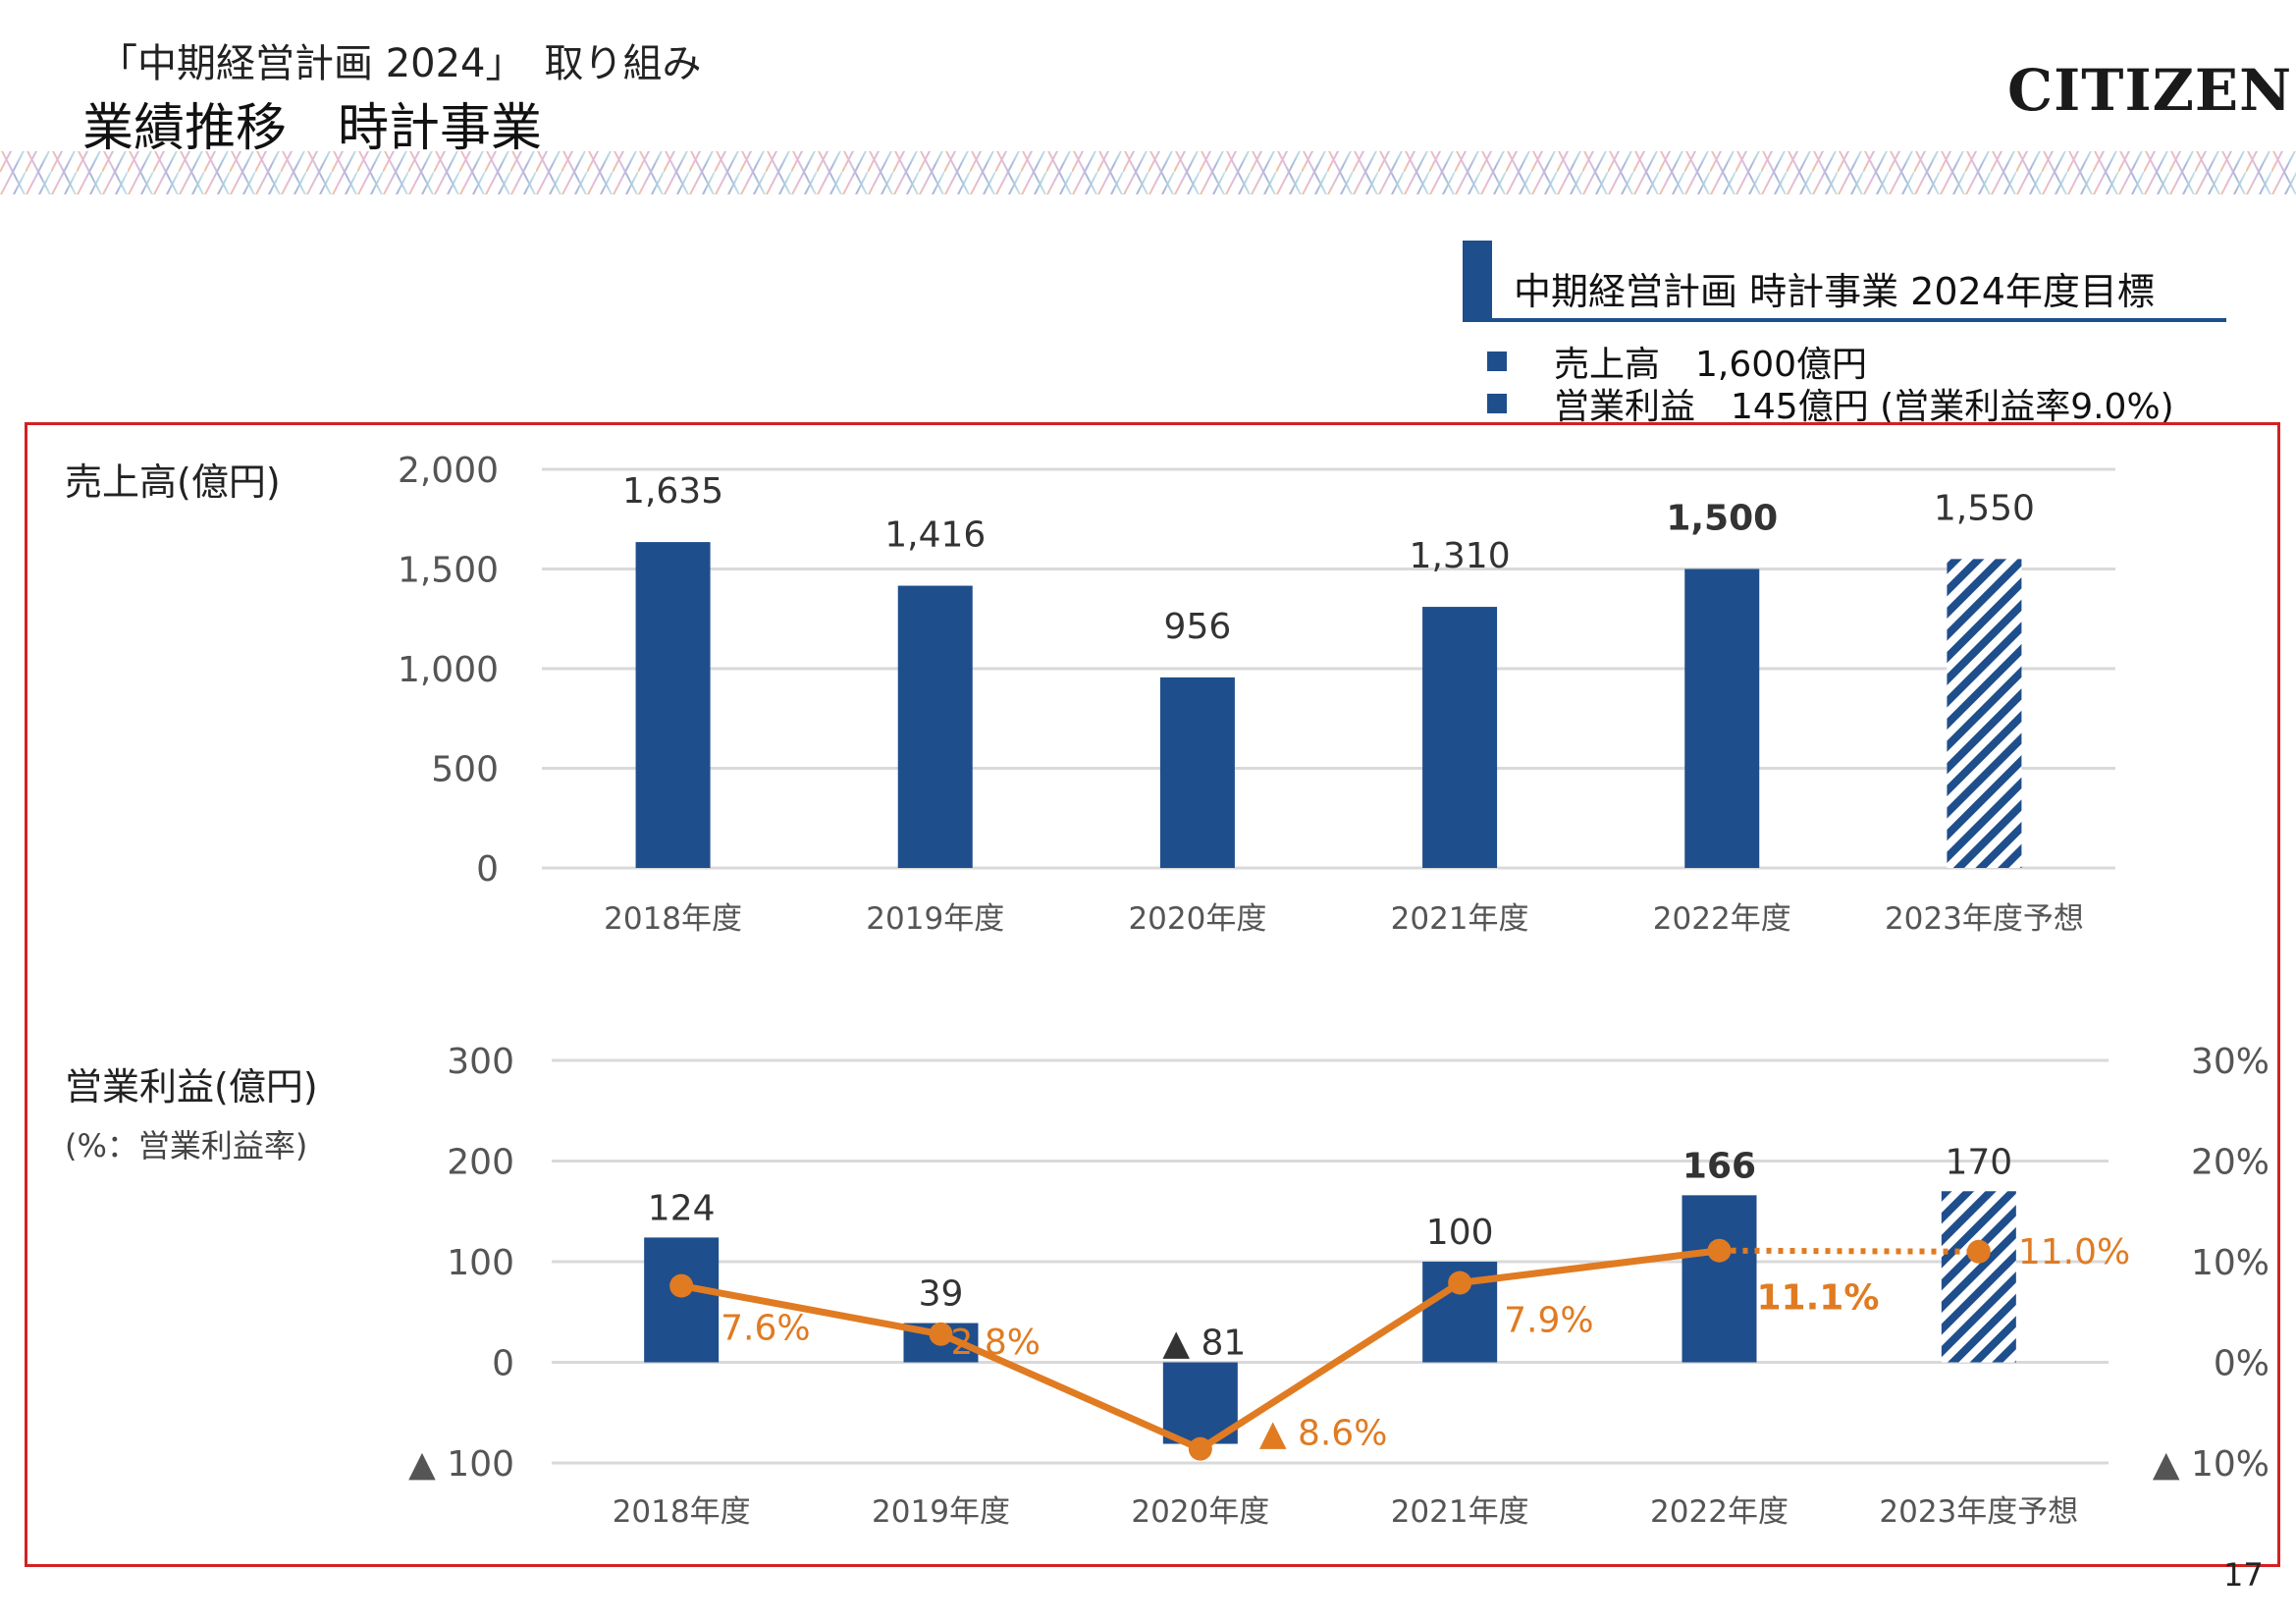 This screenshot has height=1623, width=2296. I want to click on chart1-category-label: 2020年度, so click(1197, 919).